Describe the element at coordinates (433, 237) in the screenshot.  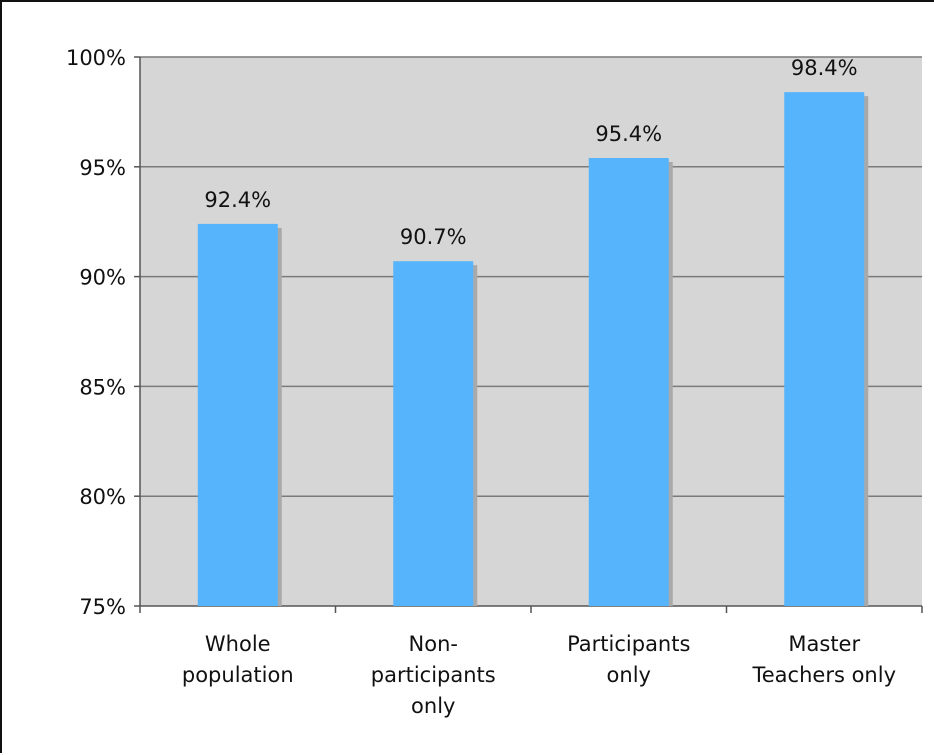
I see `data-label: 90.7%` at that location.